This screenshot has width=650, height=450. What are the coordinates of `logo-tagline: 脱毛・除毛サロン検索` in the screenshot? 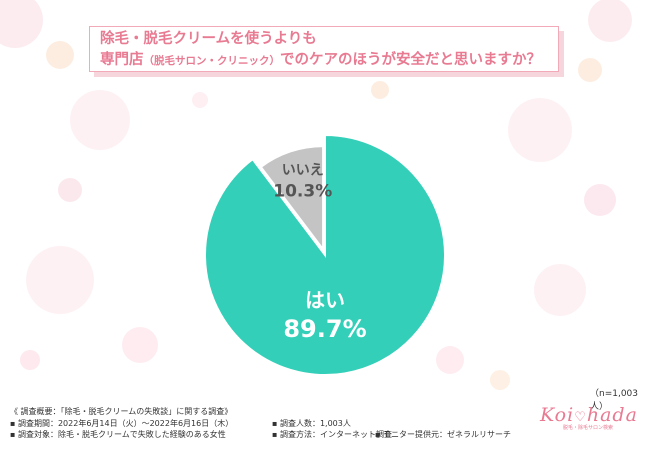 It's located at (587, 428).